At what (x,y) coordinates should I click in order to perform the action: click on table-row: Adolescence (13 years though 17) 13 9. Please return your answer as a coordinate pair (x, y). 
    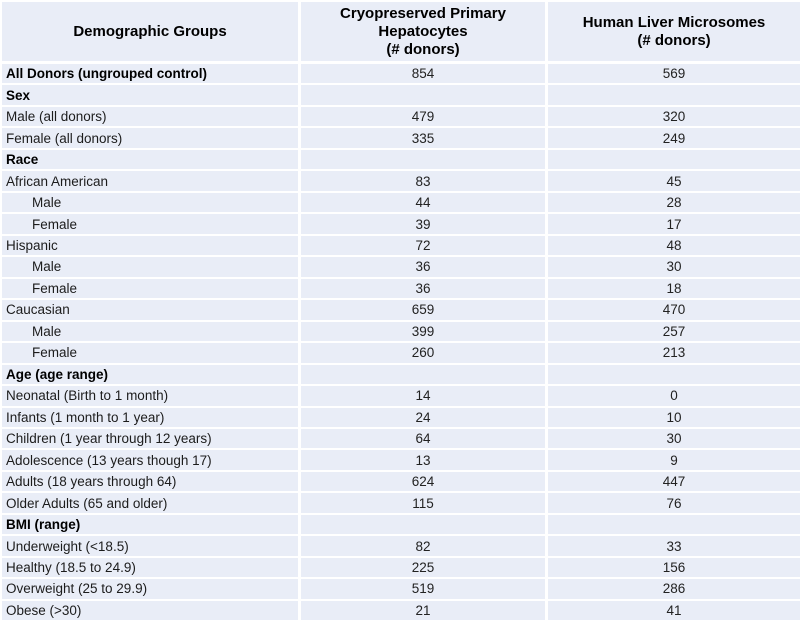
    Looking at the image, I should click on (401, 461).